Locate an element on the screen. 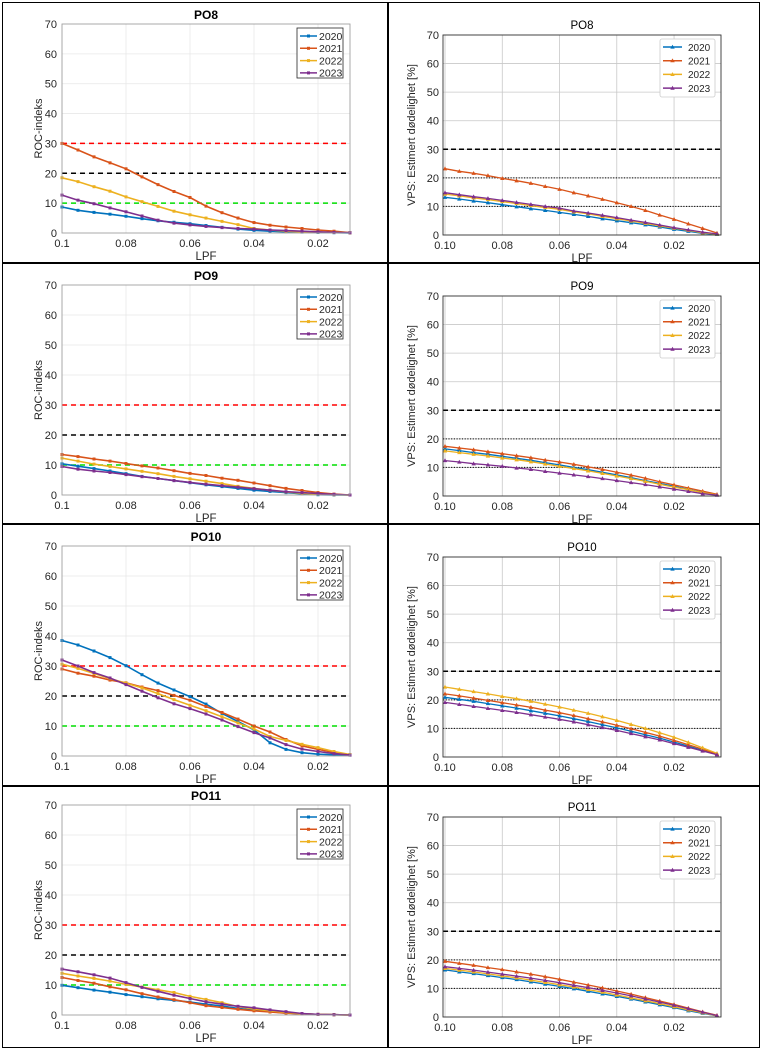  legend-label-2022: 2022 is located at coordinates (699, 75).